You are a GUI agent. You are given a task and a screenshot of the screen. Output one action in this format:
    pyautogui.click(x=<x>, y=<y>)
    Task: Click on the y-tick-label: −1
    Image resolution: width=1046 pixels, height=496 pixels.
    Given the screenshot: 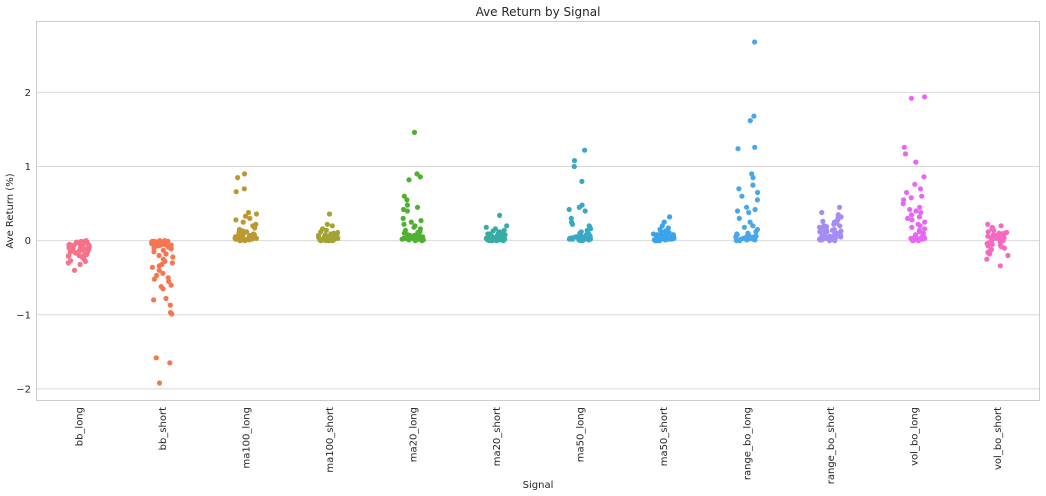 What is the action you would take?
    pyautogui.click(x=23, y=315)
    